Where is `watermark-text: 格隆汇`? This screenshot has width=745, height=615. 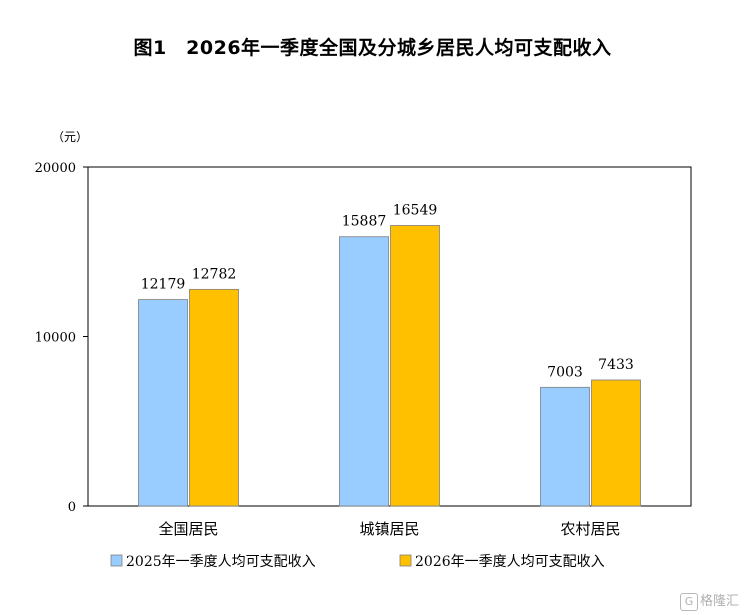 watermark-text: 格隆汇 is located at coordinates (719, 601).